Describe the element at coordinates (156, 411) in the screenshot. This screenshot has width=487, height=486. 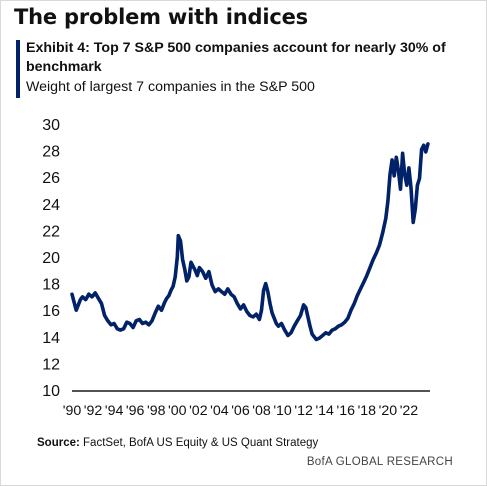
I see `x-tick-label: '98` at that location.